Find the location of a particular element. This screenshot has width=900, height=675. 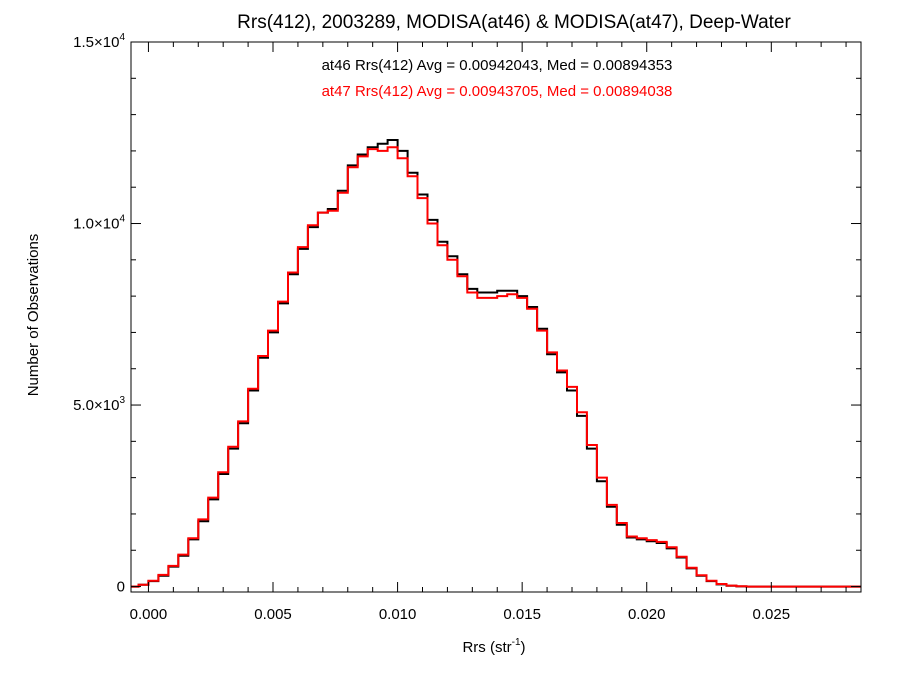

x-tick-label: 0.010 is located at coordinates (398, 614).